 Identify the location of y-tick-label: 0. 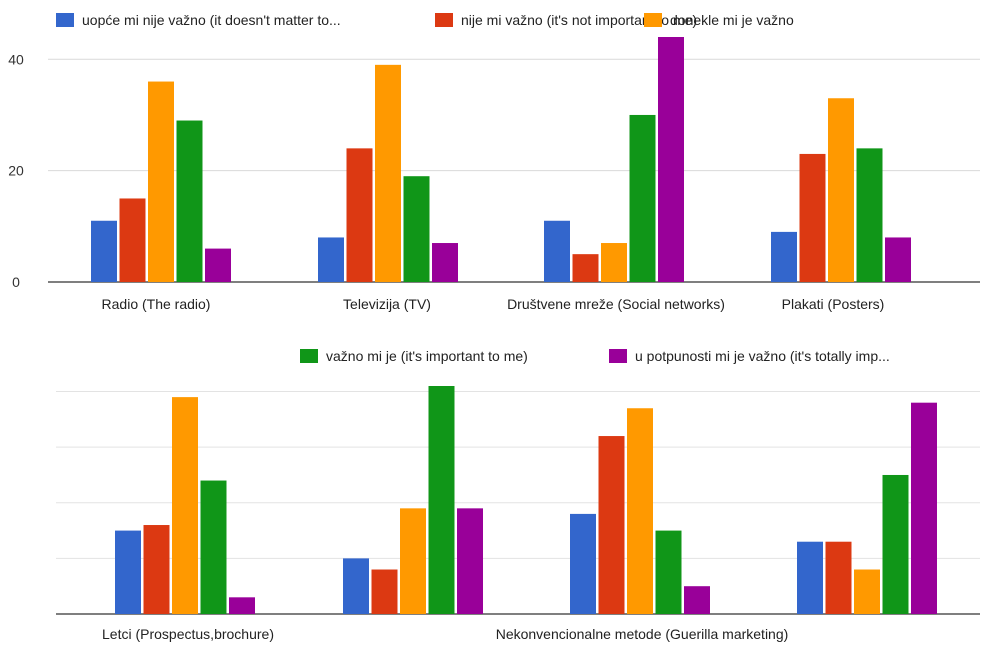
(16, 282).